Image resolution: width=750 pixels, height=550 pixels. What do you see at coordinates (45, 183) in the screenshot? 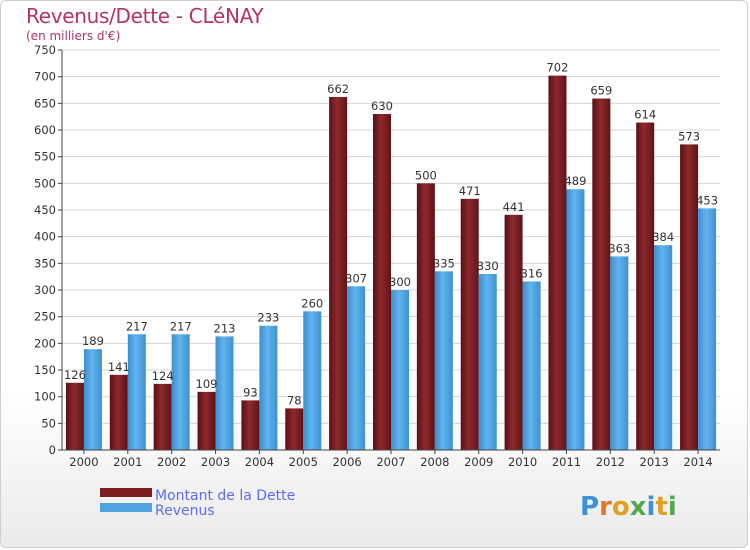
I see `y-tick-label: 500` at bounding box center [45, 183].